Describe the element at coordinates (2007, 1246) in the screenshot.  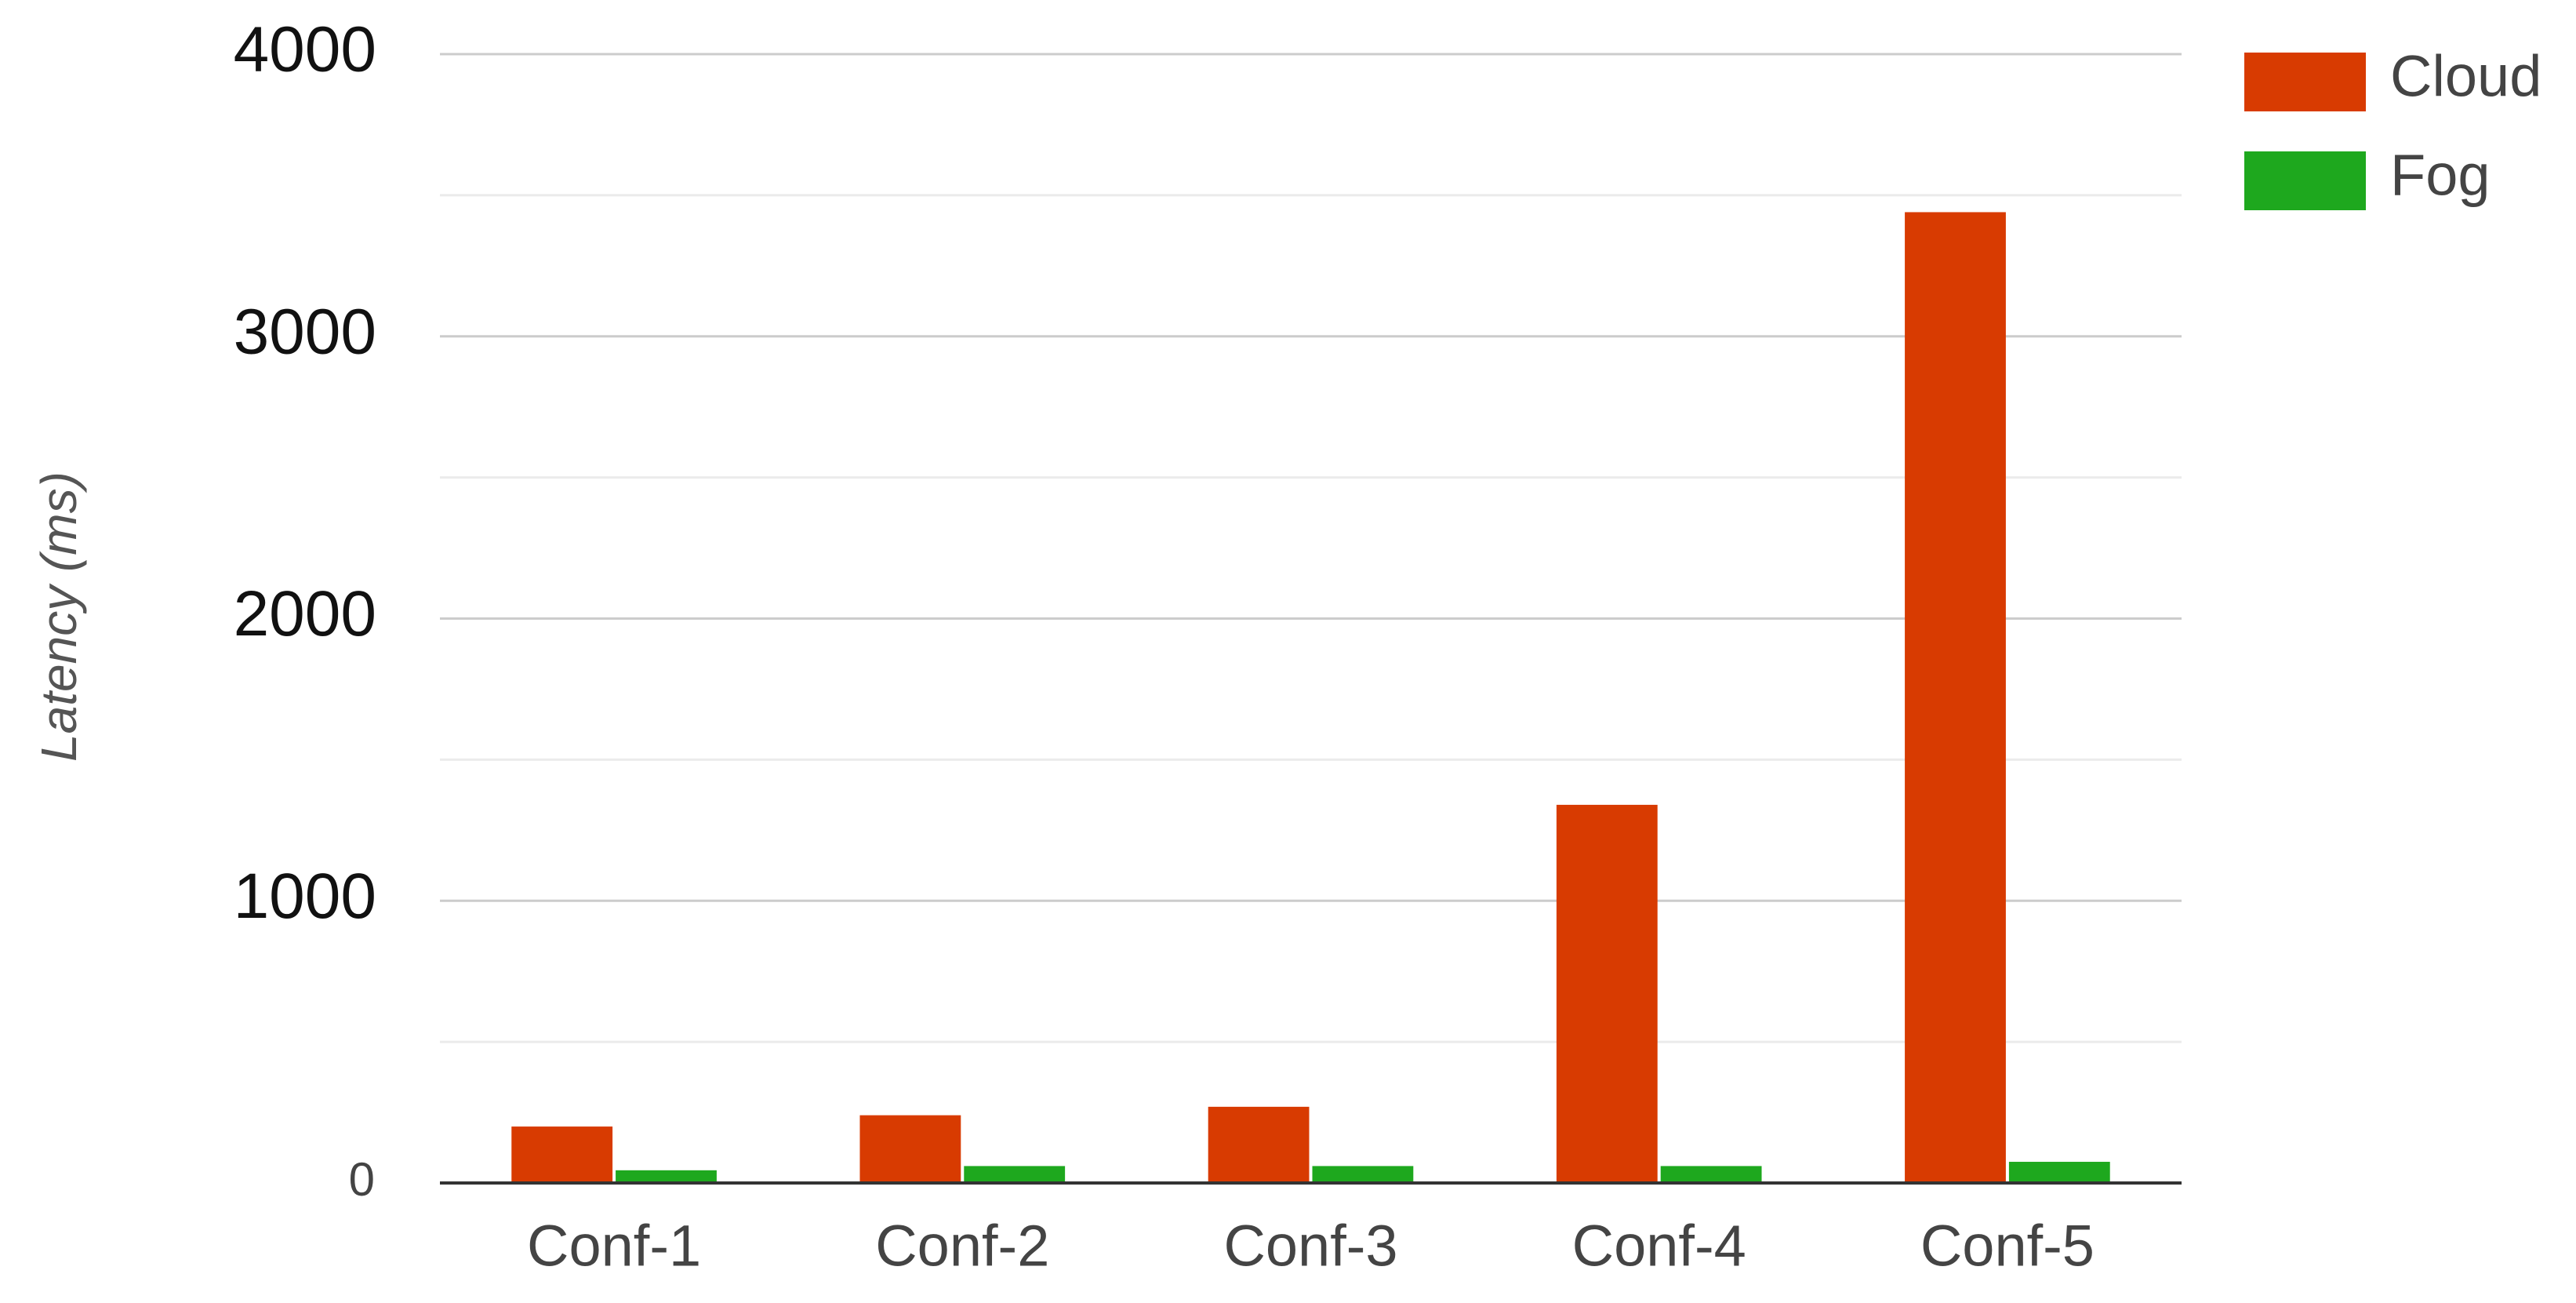
I see `x-tick-label: Conf-5` at that location.